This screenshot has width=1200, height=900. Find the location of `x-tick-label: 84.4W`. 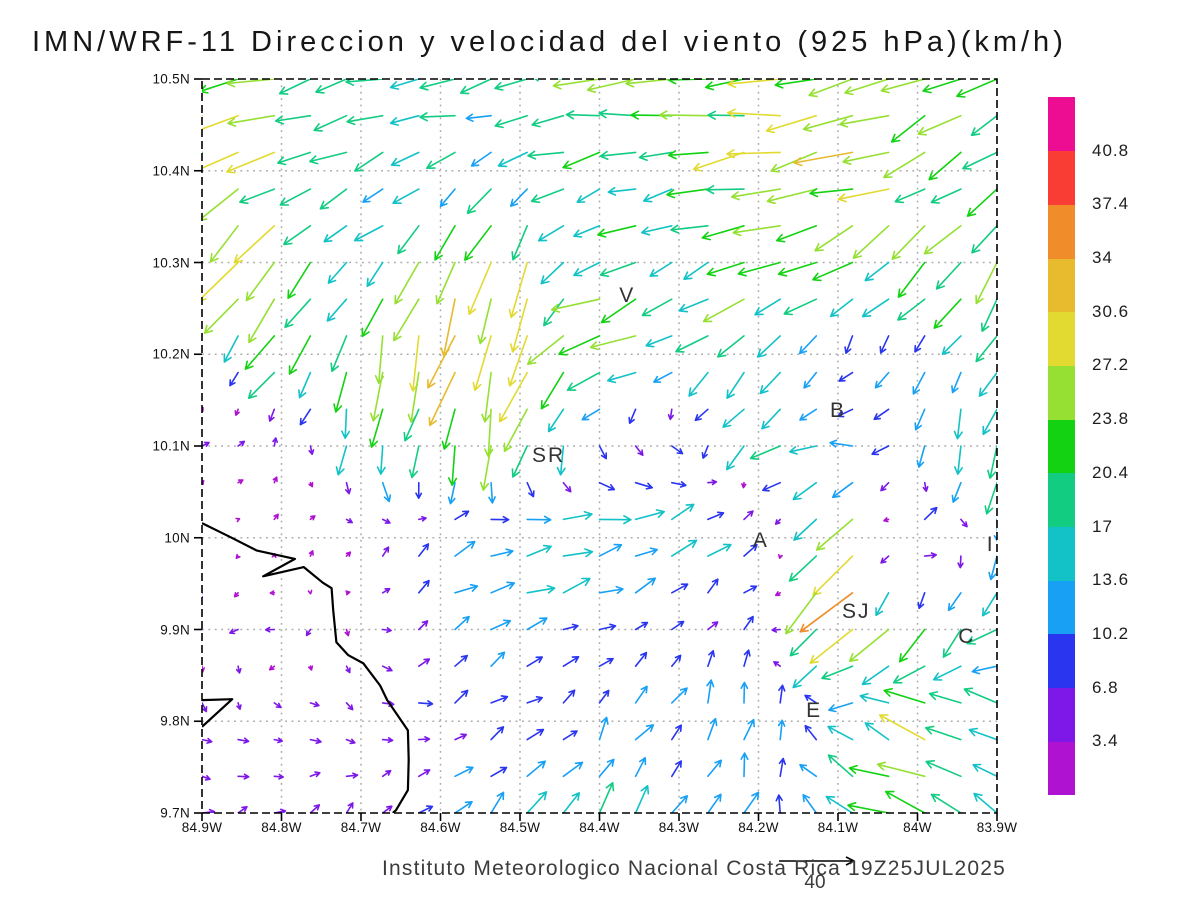

x-tick-label: 84.4W is located at coordinates (599, 827).